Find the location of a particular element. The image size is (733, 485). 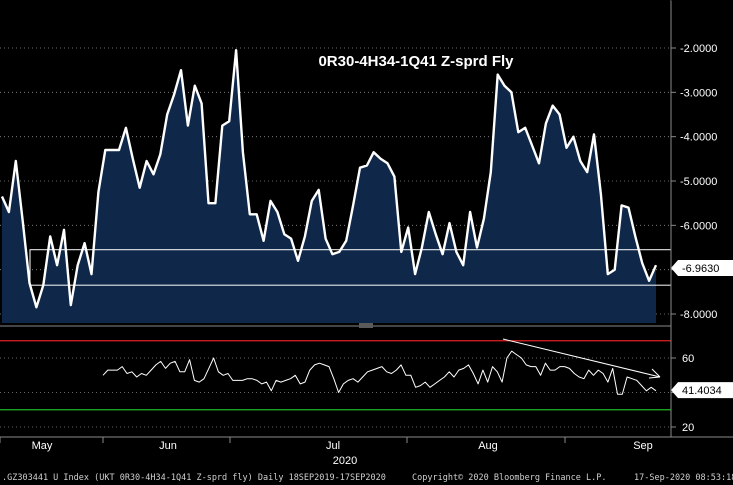

bottom-ytick-label: 60 is located at coordinates (688, 359).